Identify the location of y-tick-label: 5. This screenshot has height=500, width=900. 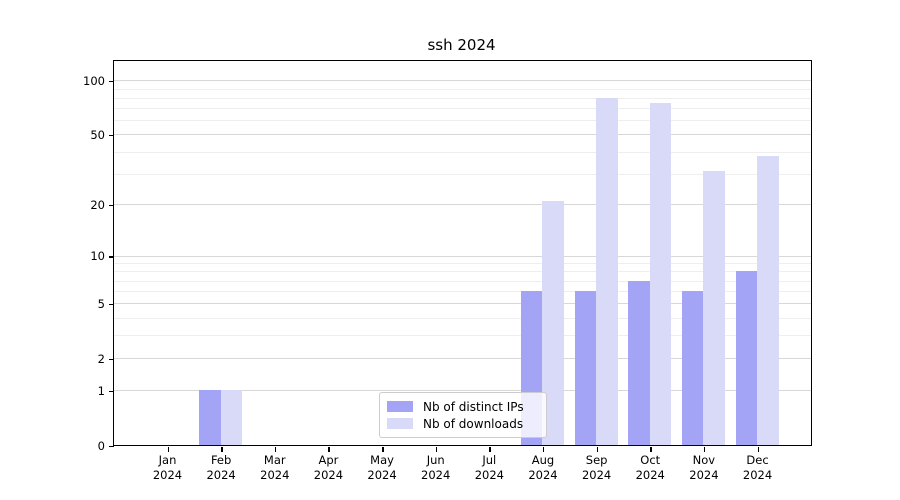
(101, 303).